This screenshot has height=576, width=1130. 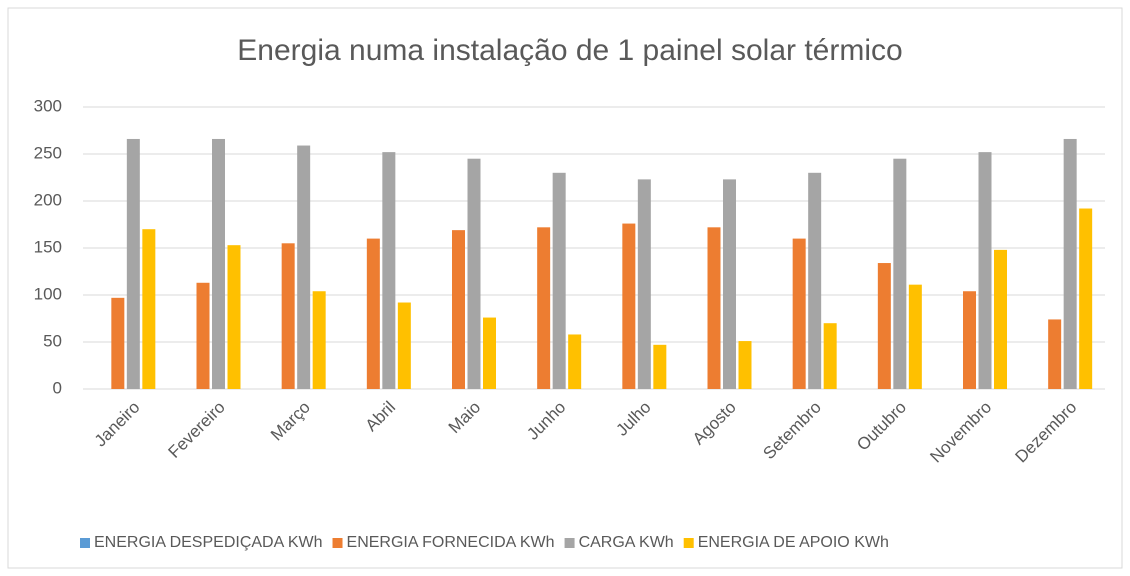 What do you see at coordinates (793, 542) in the screenshot?
I see `legend-label: ENERGIA DE APOIO KWh` at bounding box center [793, 542].